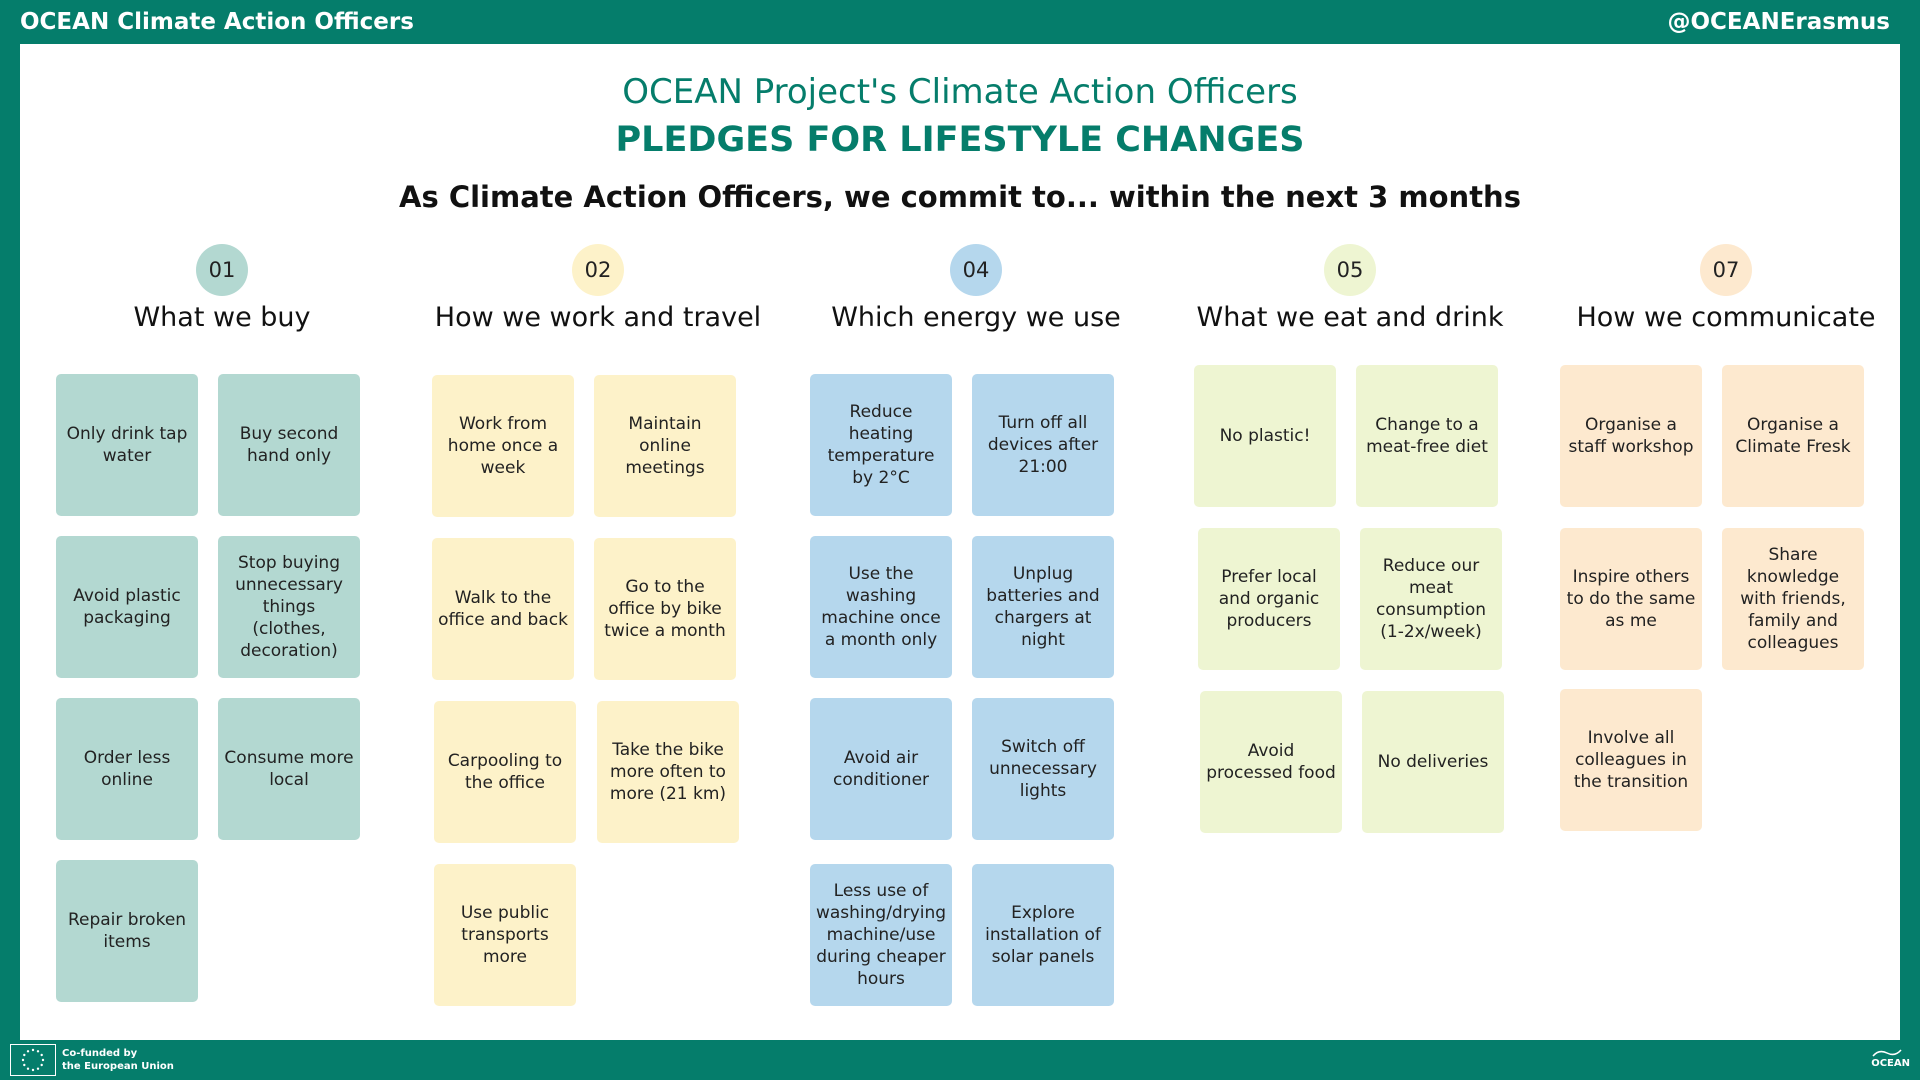 The height and width of the screenshot is (1080, 1920). Describe the element at coordinates (1433, 762) in the screenshot. I see `pledge-note: No deliveries` at that location.